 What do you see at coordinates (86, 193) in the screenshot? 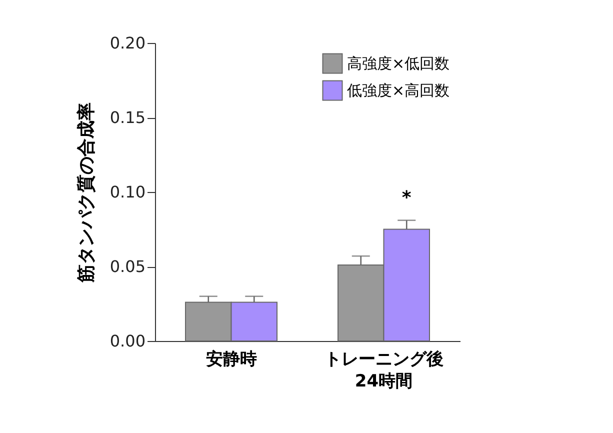
I see `y-axis-title: 筋タンパク質の合成率` at bounding box center [86, 193].